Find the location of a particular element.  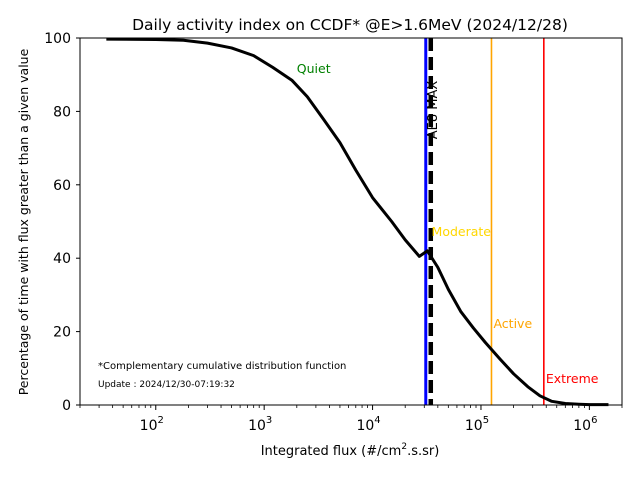

x-tick-label: 10⁶ is located at coordinates (585, 424).